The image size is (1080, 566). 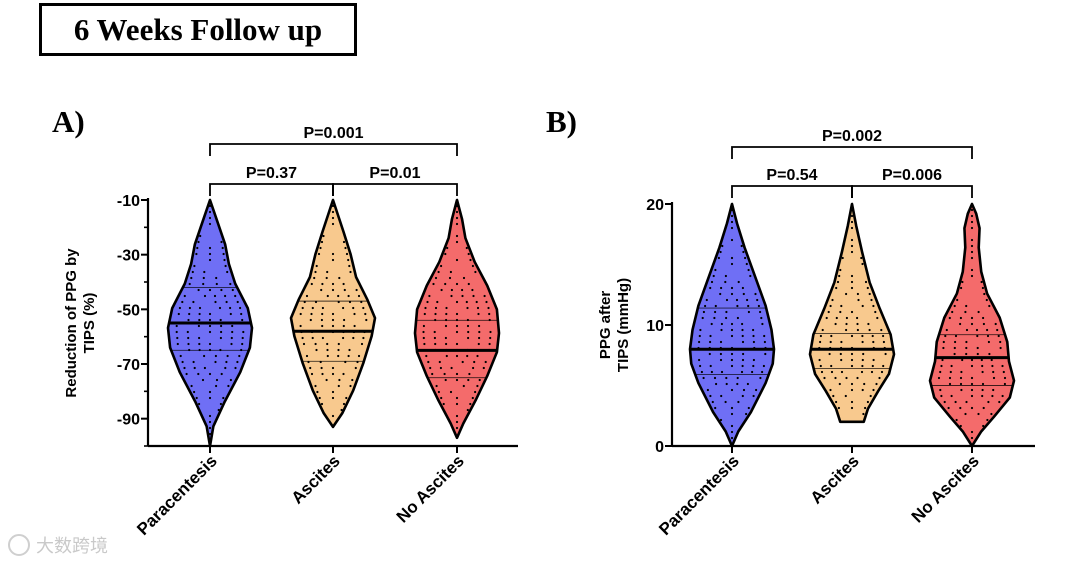 I want to click on y-tick-label: -70, so click(x=128, y=365).